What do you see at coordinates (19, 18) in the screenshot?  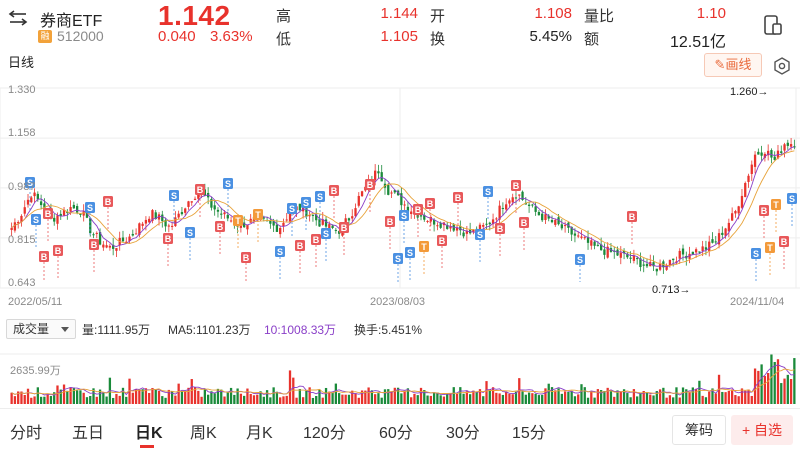 I see `back-arrow-icon` at bounding box center [19, 18].